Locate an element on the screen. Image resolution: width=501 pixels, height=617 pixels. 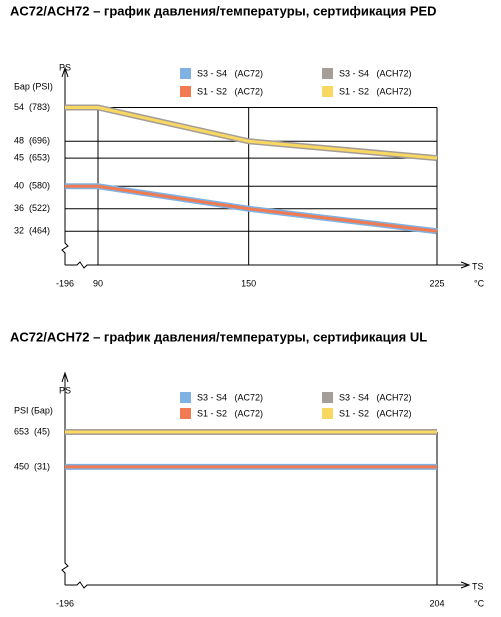
y-tick-label: 653 (45) is located at coordinates (32, 431).